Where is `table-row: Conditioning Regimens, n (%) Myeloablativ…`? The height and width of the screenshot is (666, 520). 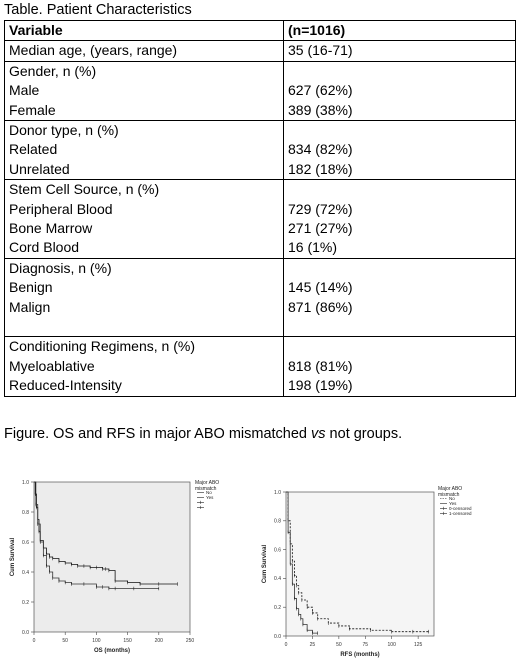 table-row: Conditioning Regimens, n (%) Myeloablativ… is located at coordinates (260, 366).